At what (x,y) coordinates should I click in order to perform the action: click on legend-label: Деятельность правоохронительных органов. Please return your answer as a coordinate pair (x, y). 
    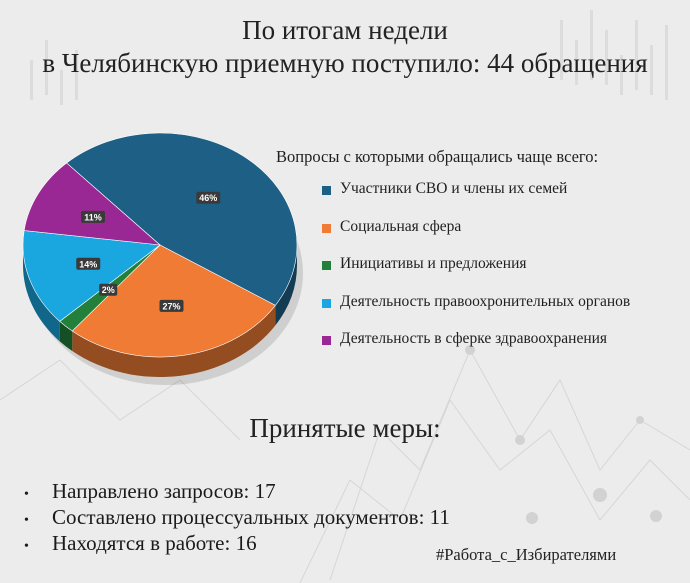
    Looking at the image, I should click on (485, 301).